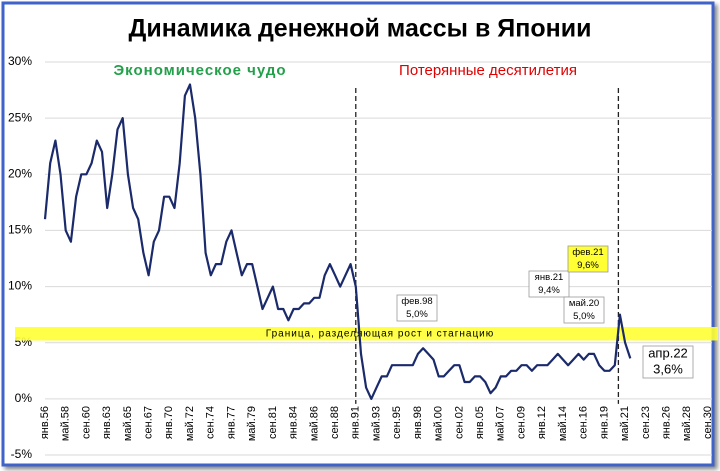  What do you see at coordinates (646, 422) in the screenshot?
I see `x-tick-label: сен.23` at bounding box center [646, 422].